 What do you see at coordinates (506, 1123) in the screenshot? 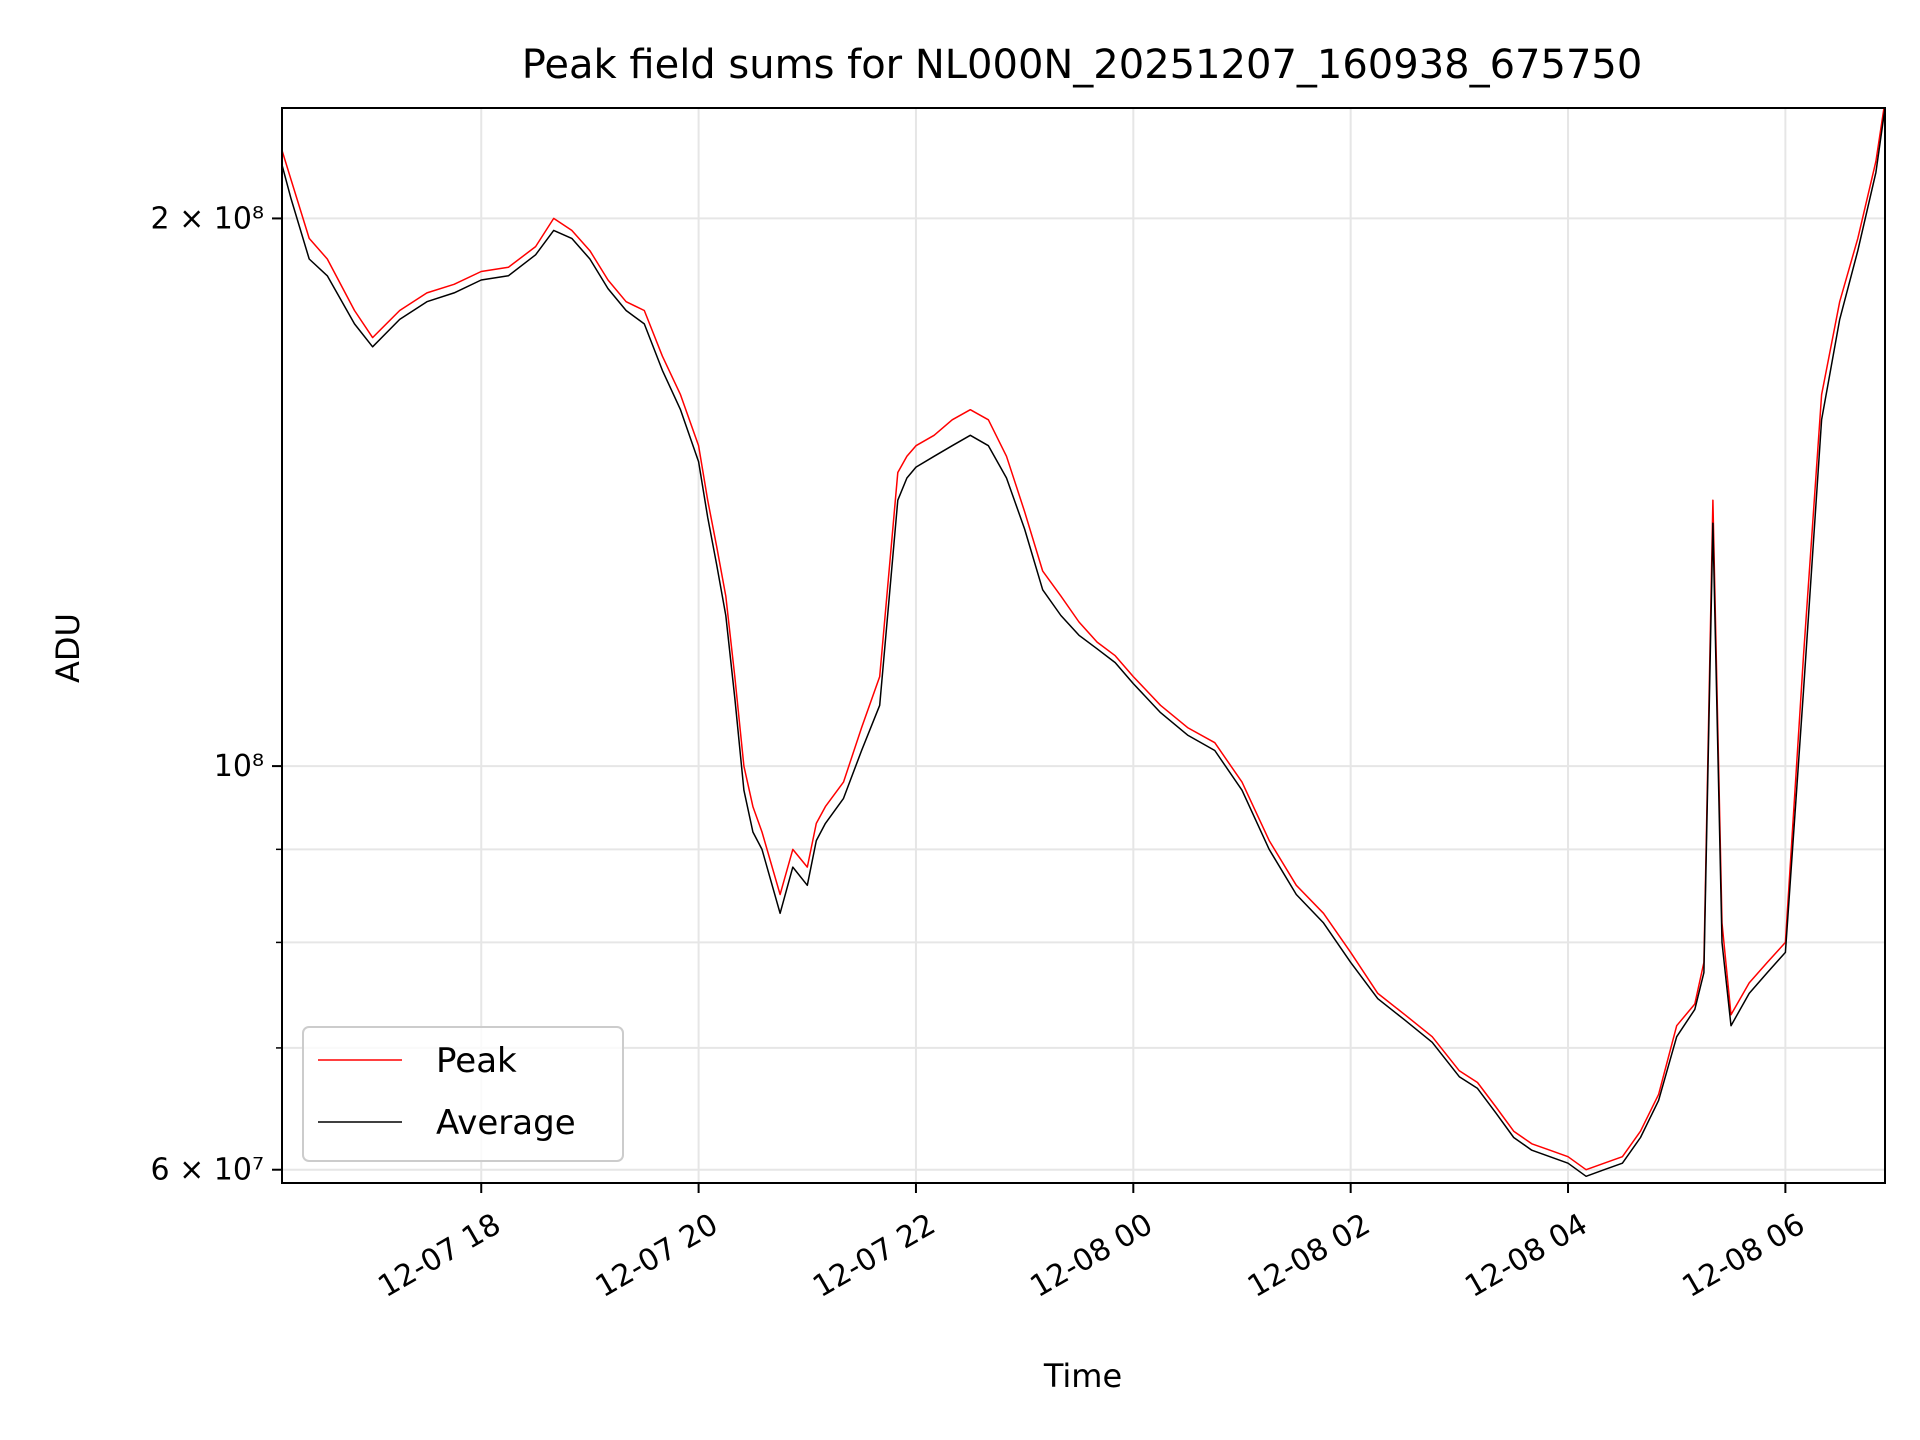
I see `legend-label-average: Average` at bounding box center [506, 1123].